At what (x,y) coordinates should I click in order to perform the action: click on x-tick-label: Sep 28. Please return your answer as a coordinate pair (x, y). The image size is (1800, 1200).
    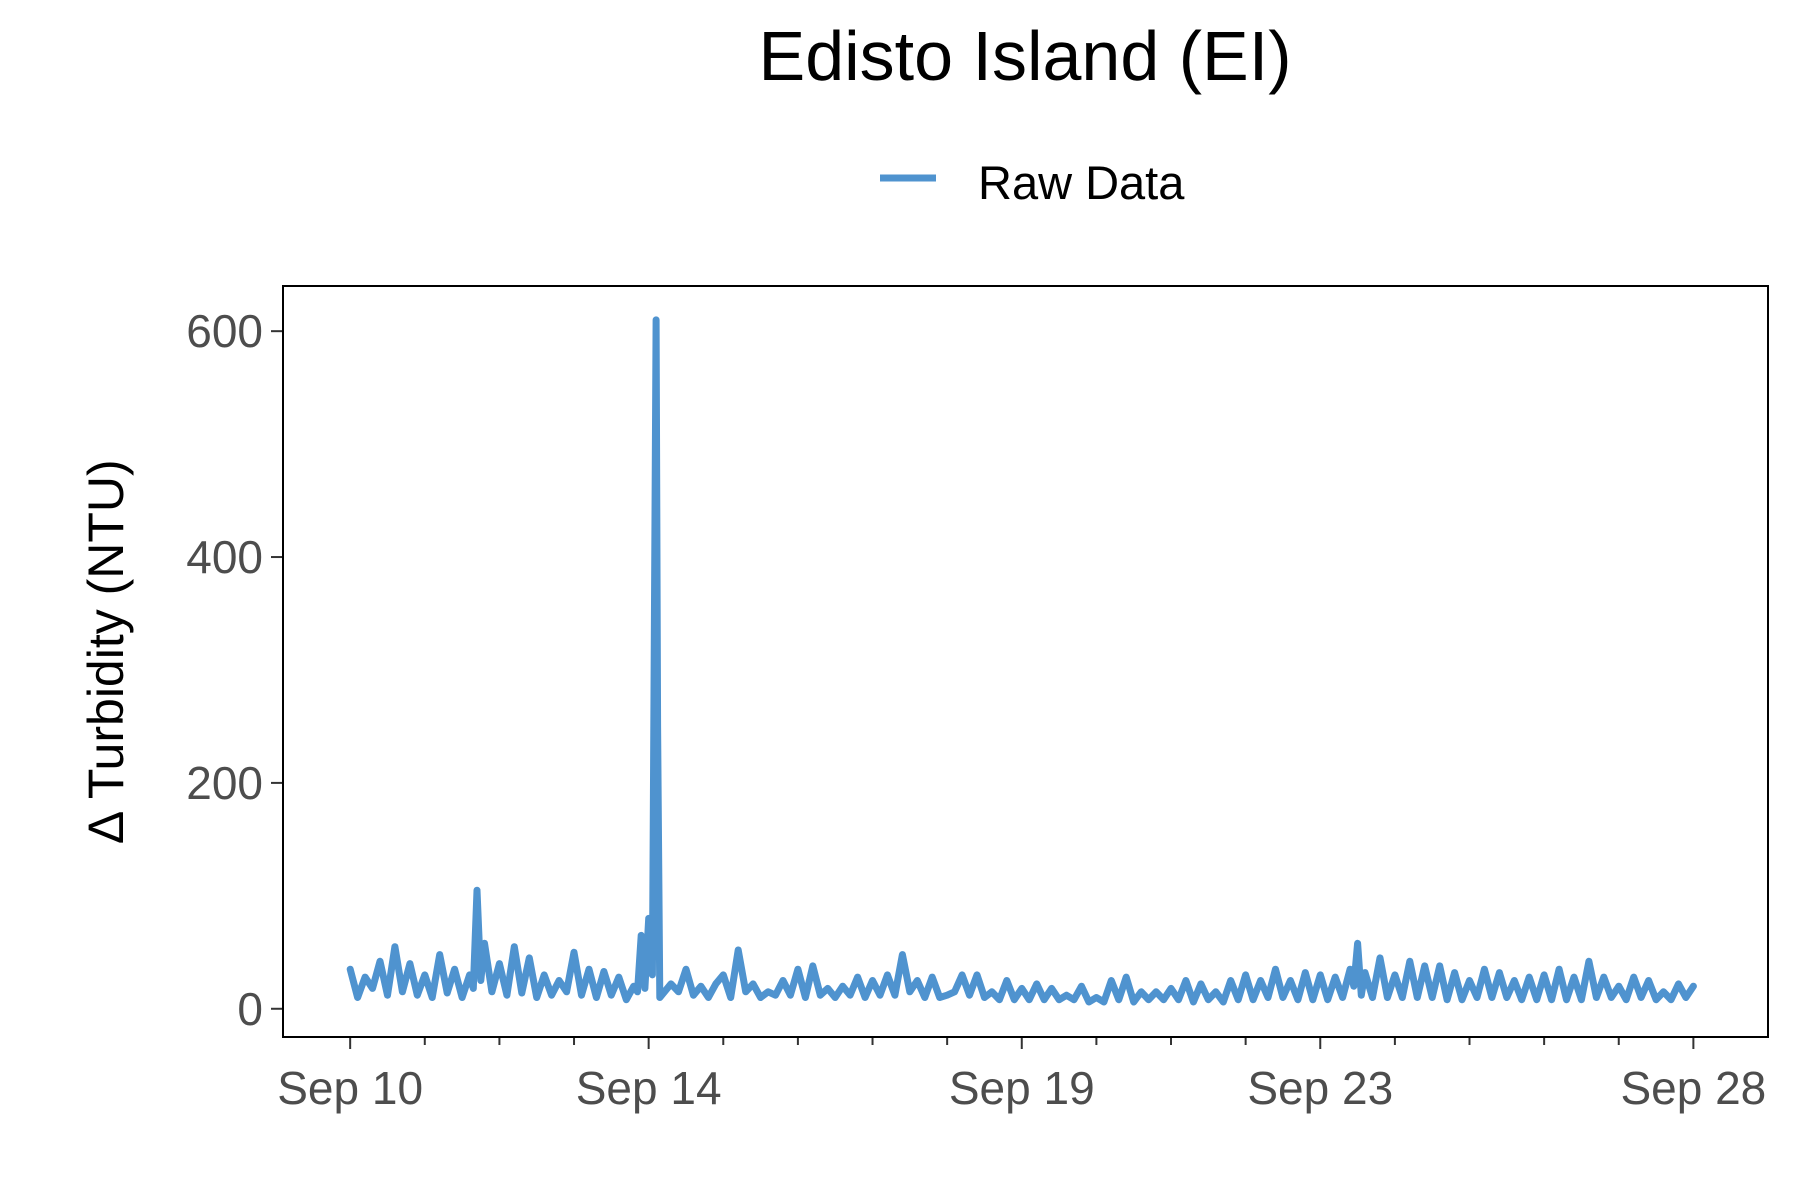
    Looking at the image, I should click on (1693, 1088).